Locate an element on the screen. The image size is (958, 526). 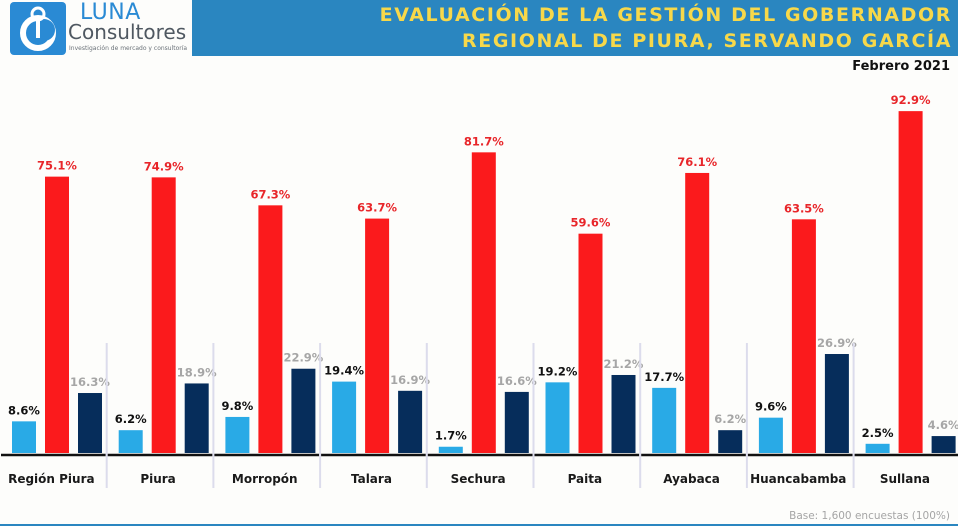
category-label-0: Región Piura is located at coordinates (51, 479).